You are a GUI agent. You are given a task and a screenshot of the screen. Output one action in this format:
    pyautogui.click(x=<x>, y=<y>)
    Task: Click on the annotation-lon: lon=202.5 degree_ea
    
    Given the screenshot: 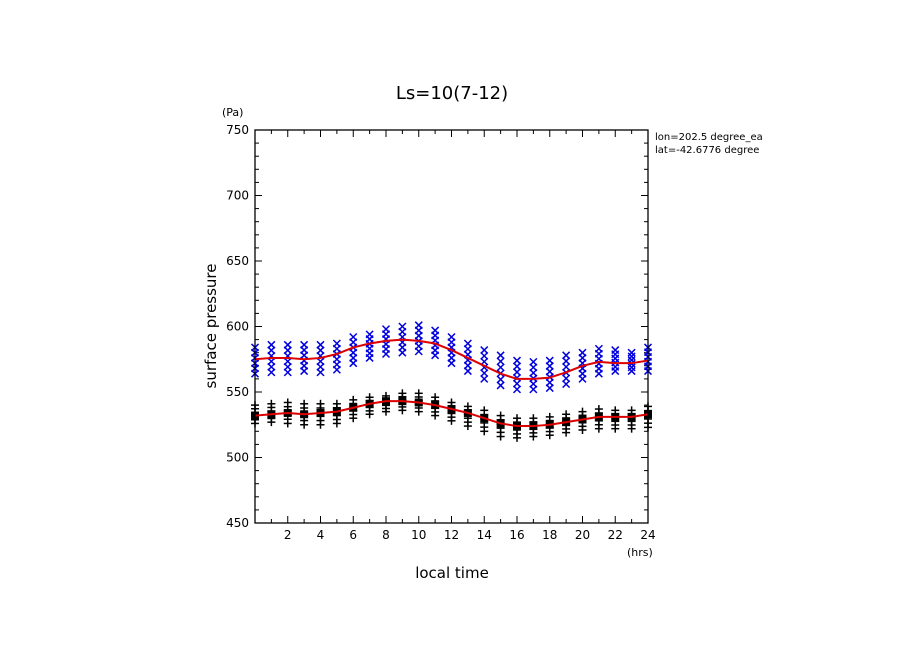 What is the action you would take?
    pyautogui.click(x=709, y=137)
    